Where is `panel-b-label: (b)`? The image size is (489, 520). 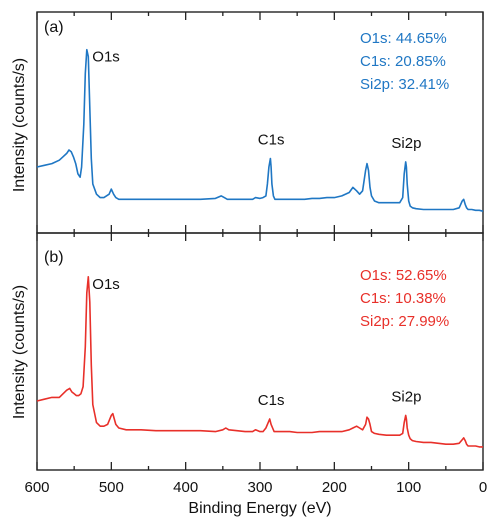 panel-b-label: (b) is located at coordinates (54, 257).